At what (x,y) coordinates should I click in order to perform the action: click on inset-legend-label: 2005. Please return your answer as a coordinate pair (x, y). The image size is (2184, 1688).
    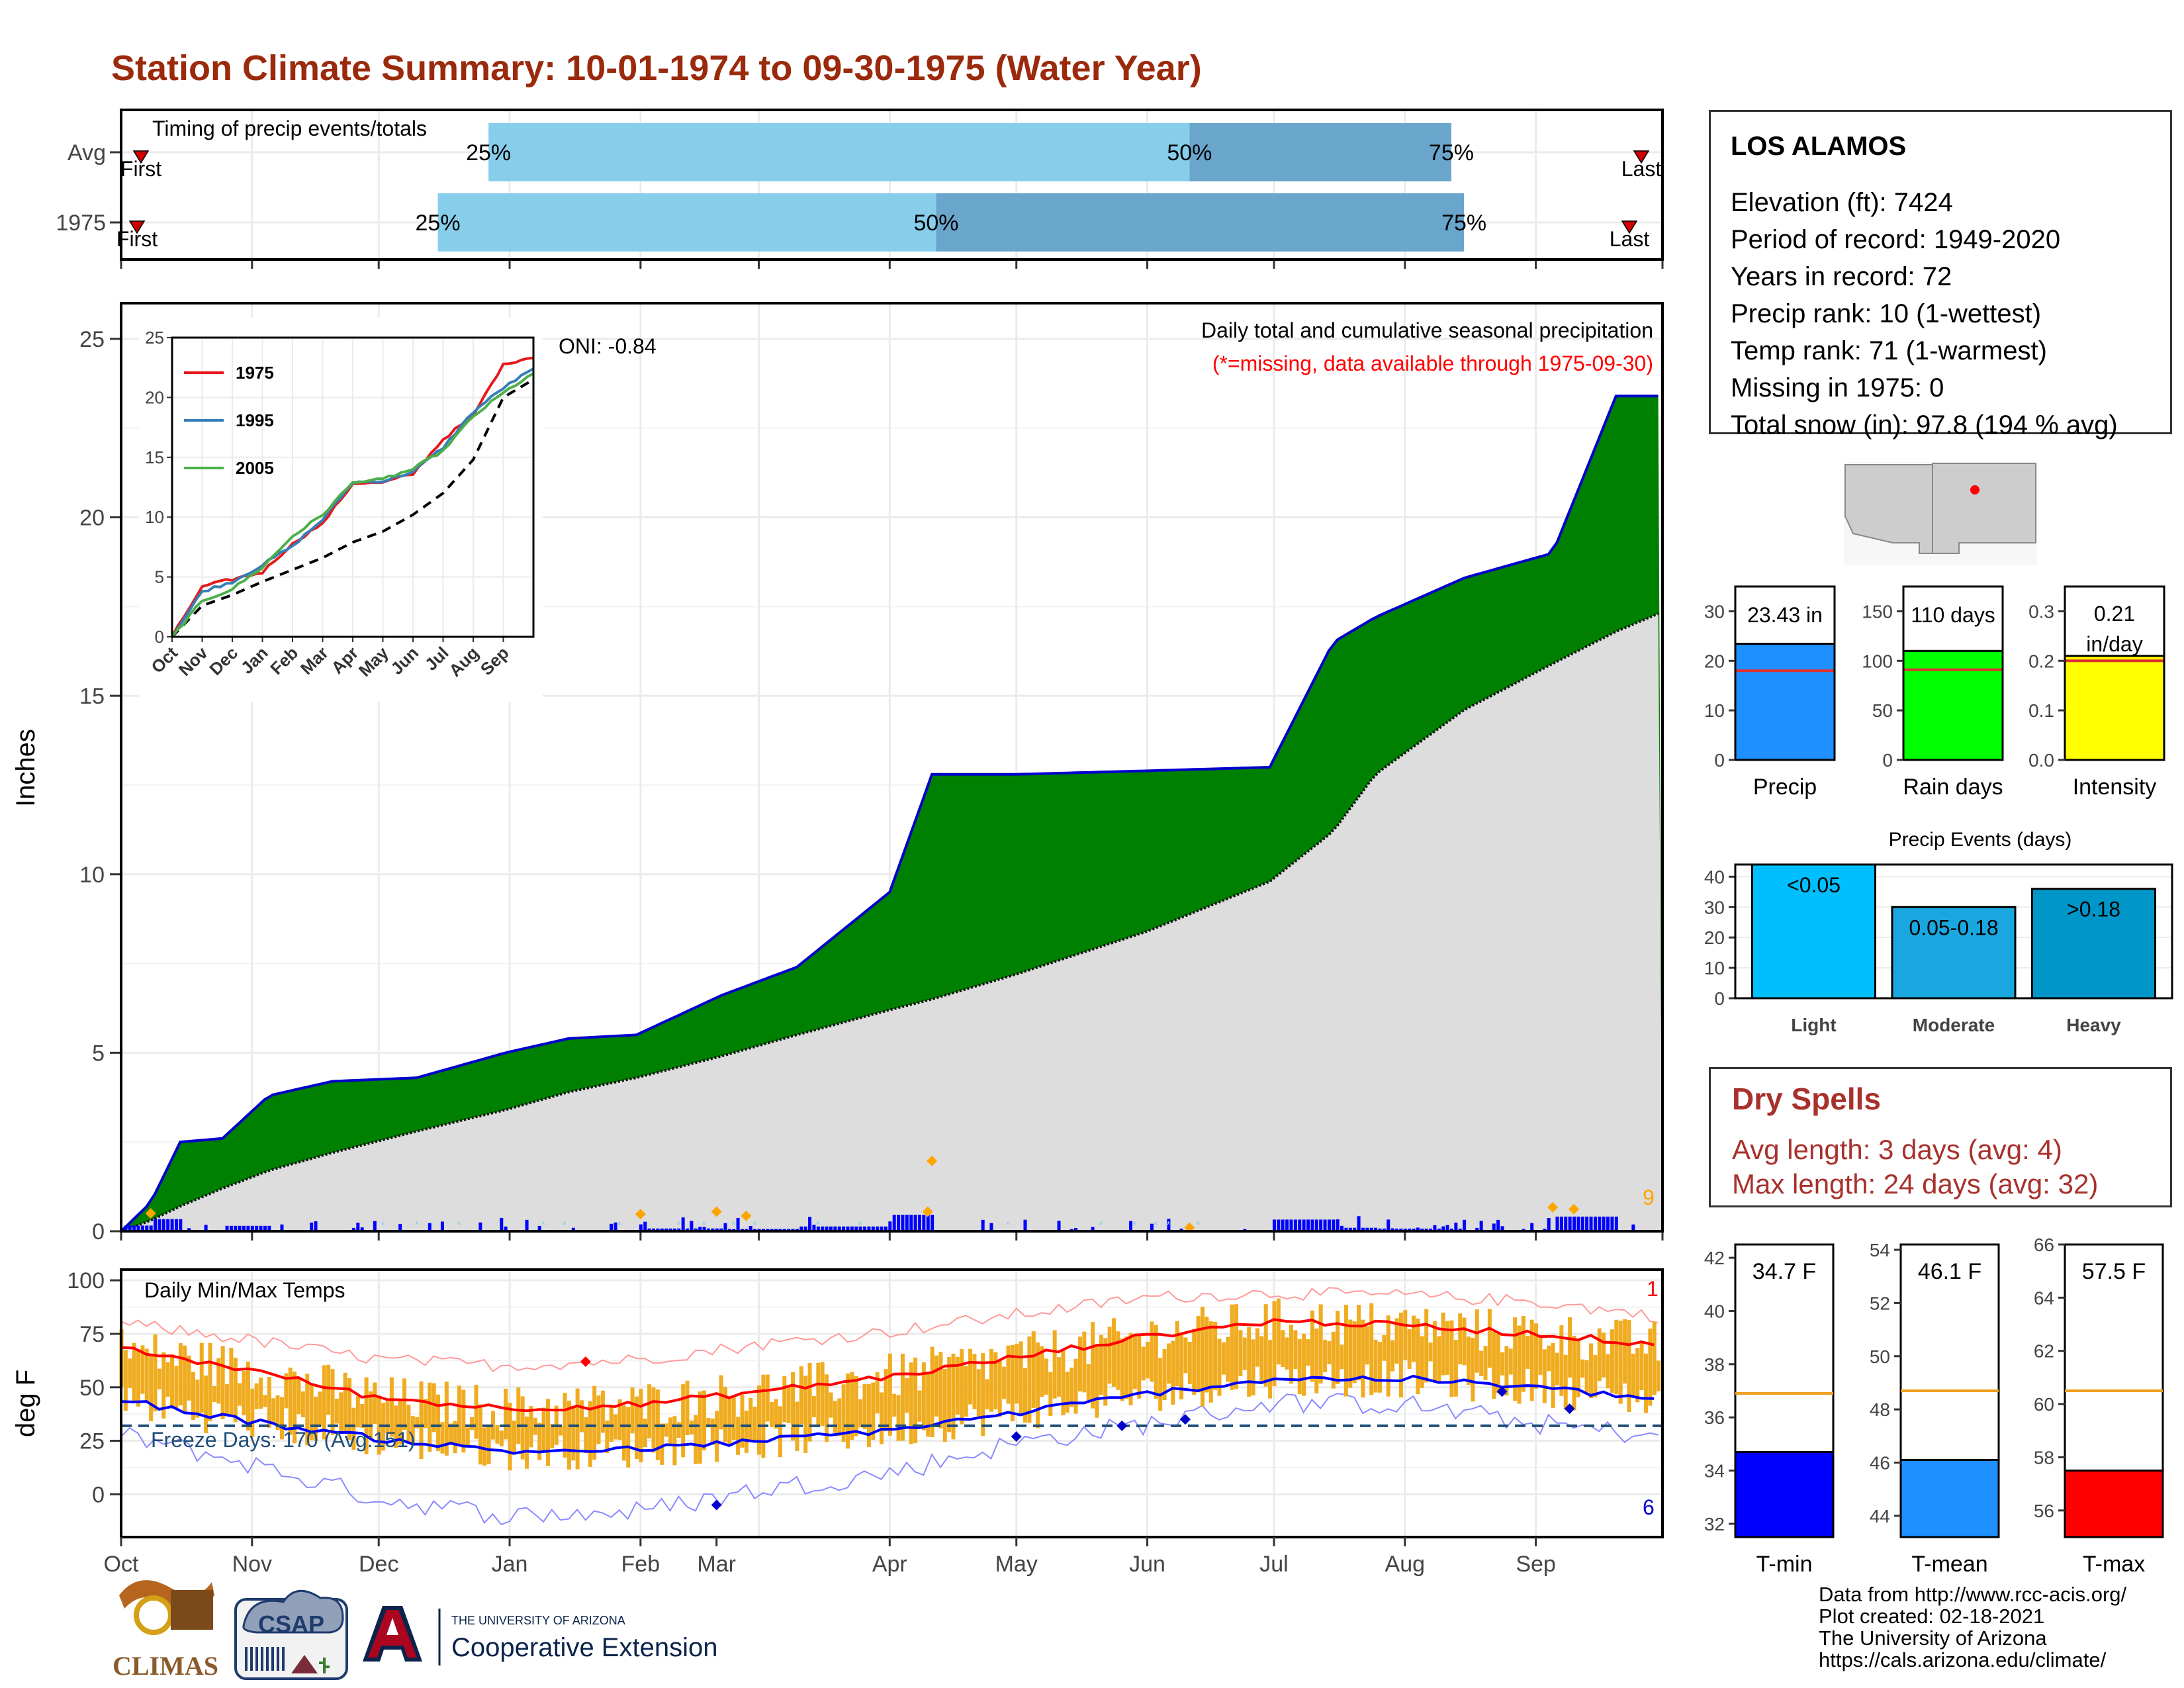
    Looking at the image, I should click on (255, 468).